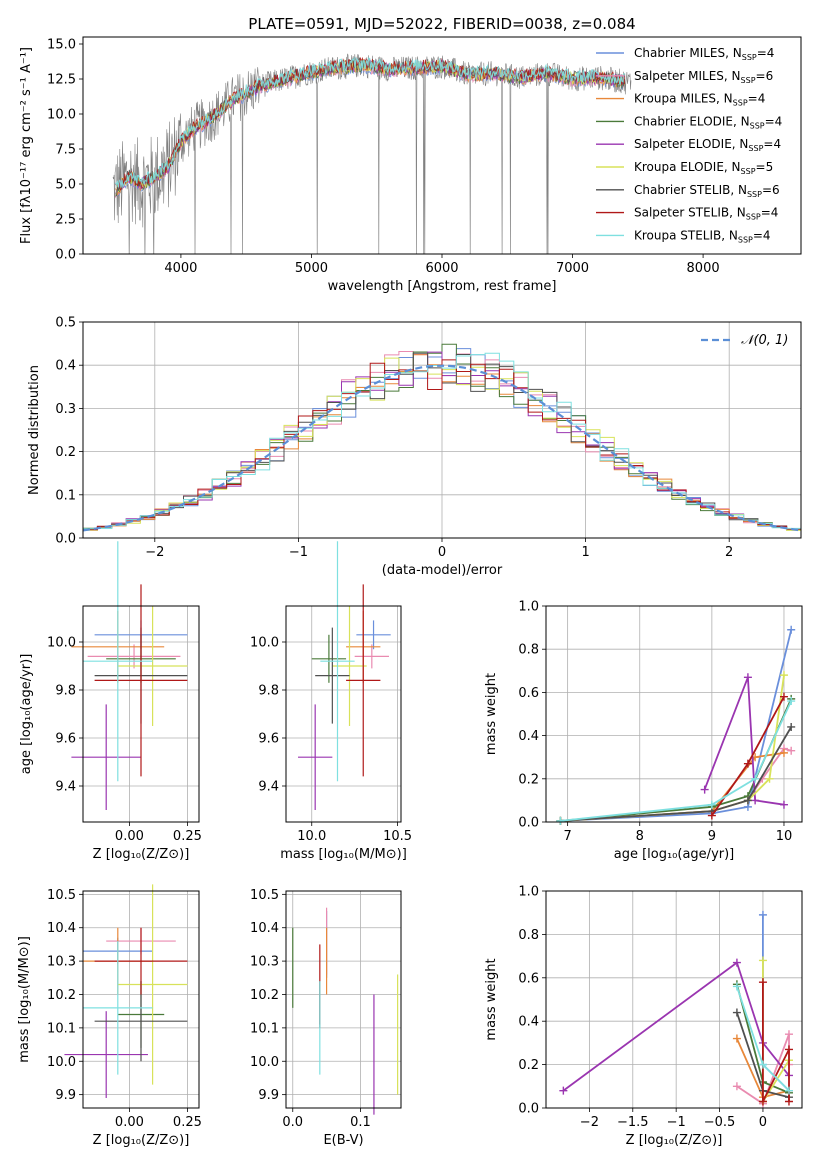 This screenshot has width=819, height=1170. Describe the element at coordinates (264, 1028) in the screenshot. I see `y-tick-label: 10.1` at that location.